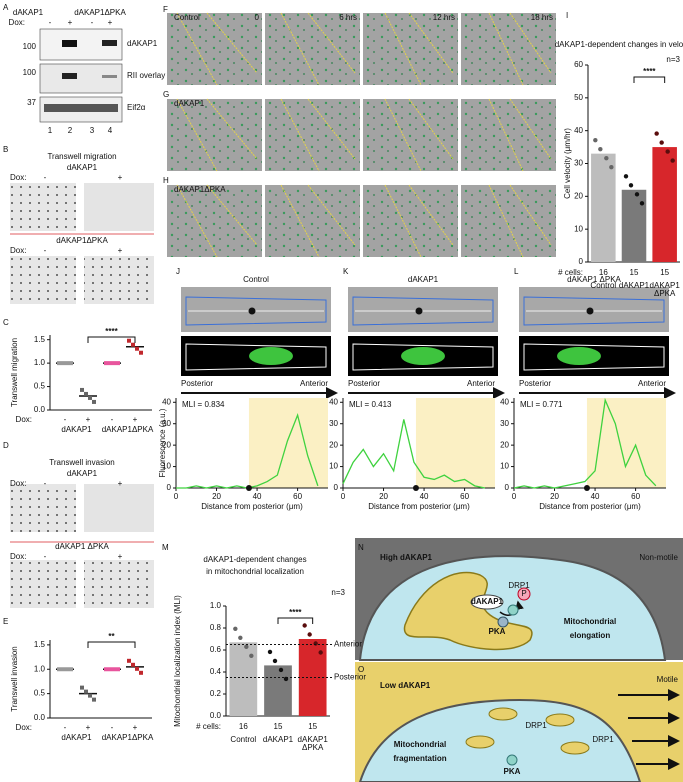 Image resolution: width=683 pixels, height=782 pixels. What do you see at coordinates (81, 75) in the screenshot?
I see `blot` at bounding box center [81, 75].